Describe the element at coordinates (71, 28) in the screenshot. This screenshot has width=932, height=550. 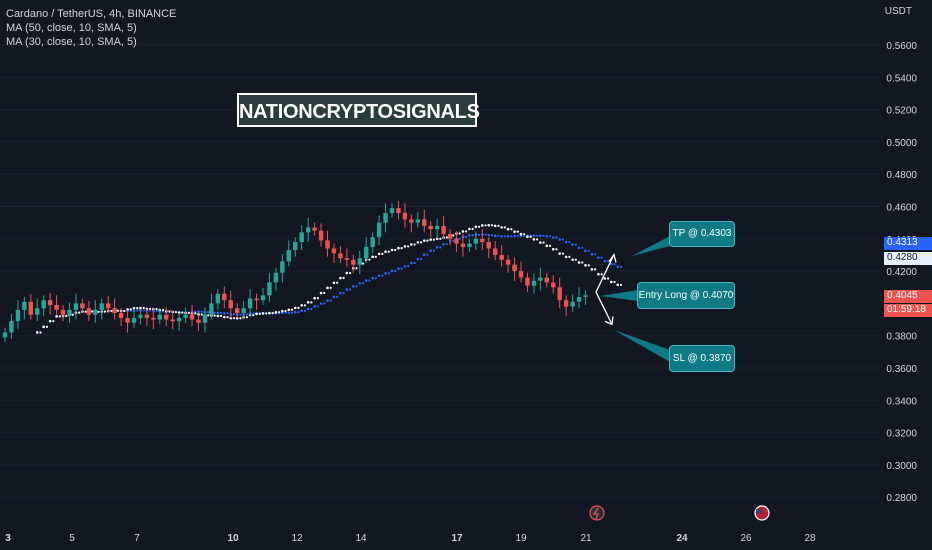
I see `indicator-ma-50: MA (50, close, 10, SMA, 5)` at that location.